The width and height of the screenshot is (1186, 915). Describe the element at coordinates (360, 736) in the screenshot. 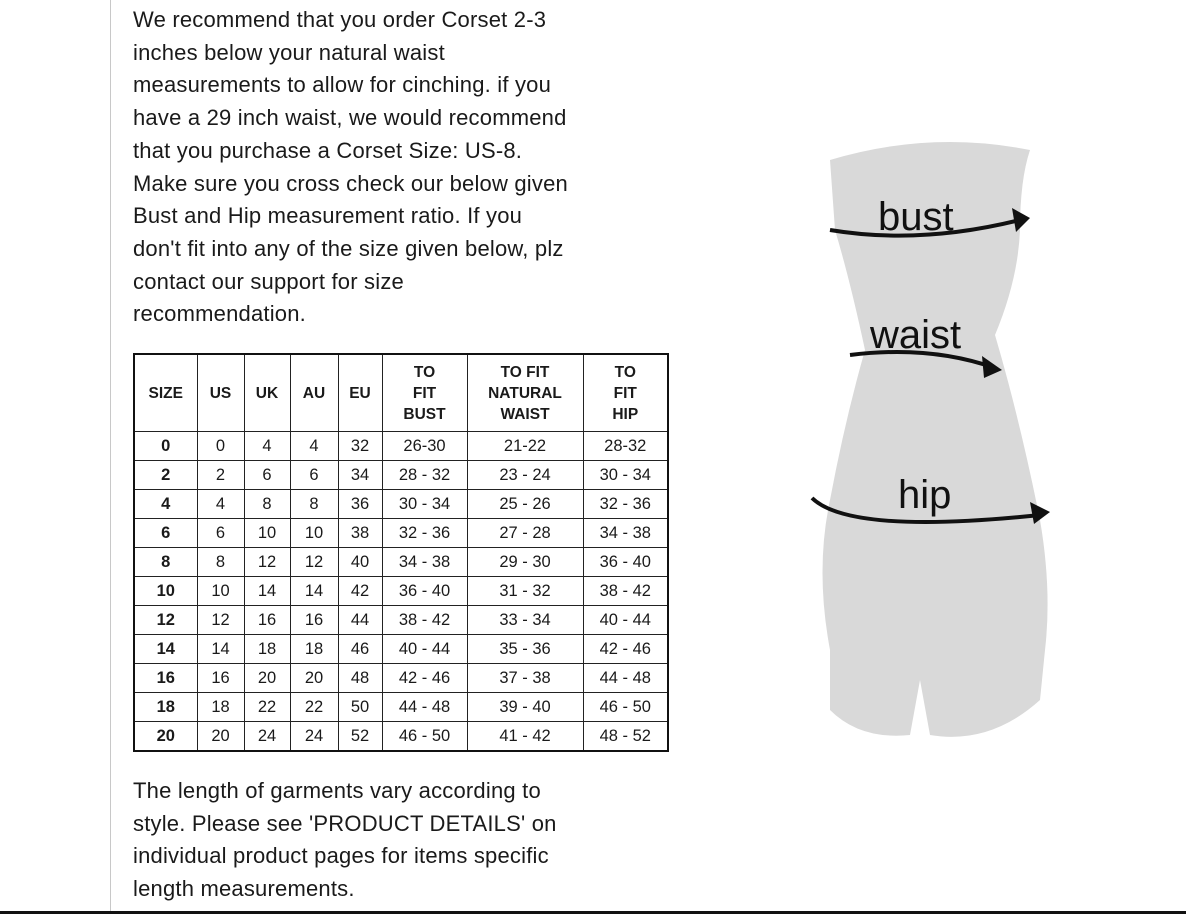

I see `table-cell: 52` at that location.